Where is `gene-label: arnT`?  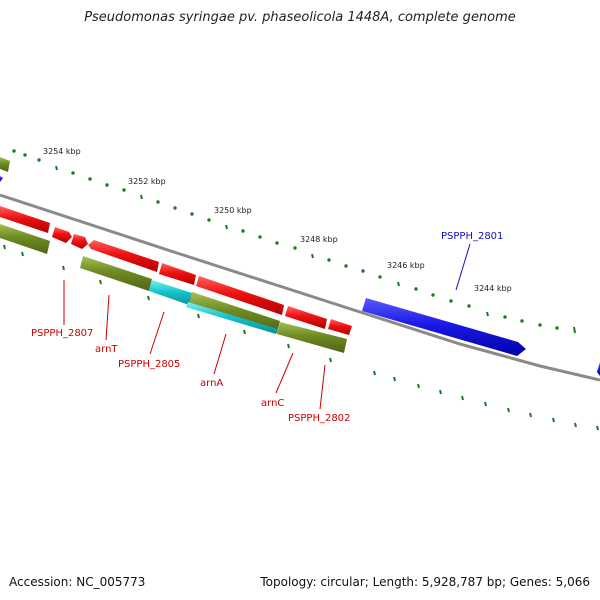 gene-label: arnT is located at coordinates (106, 349).